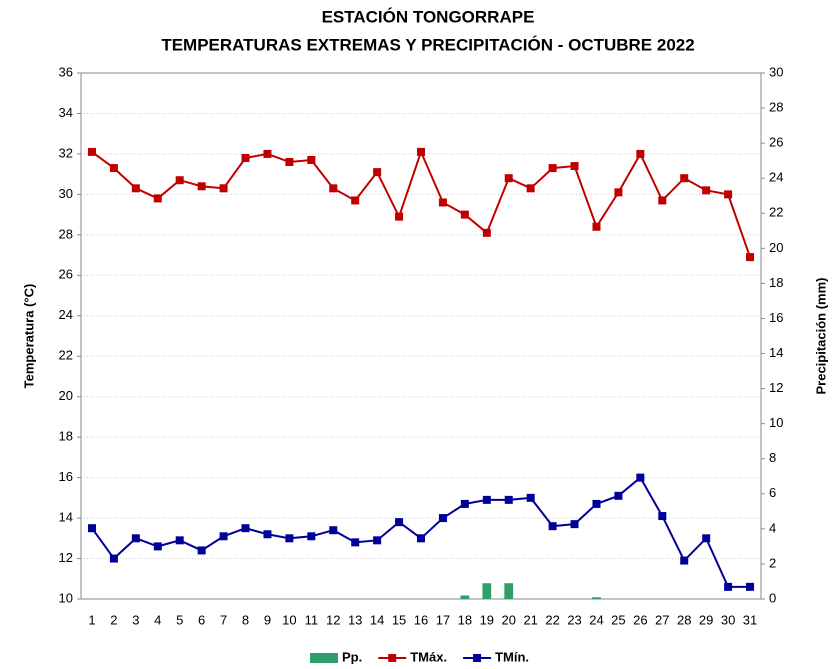 The image size is (837, 669). Describe the element at coordinates (66, 233) in the screenshot. I see `y-tick-label: 28` at that location.